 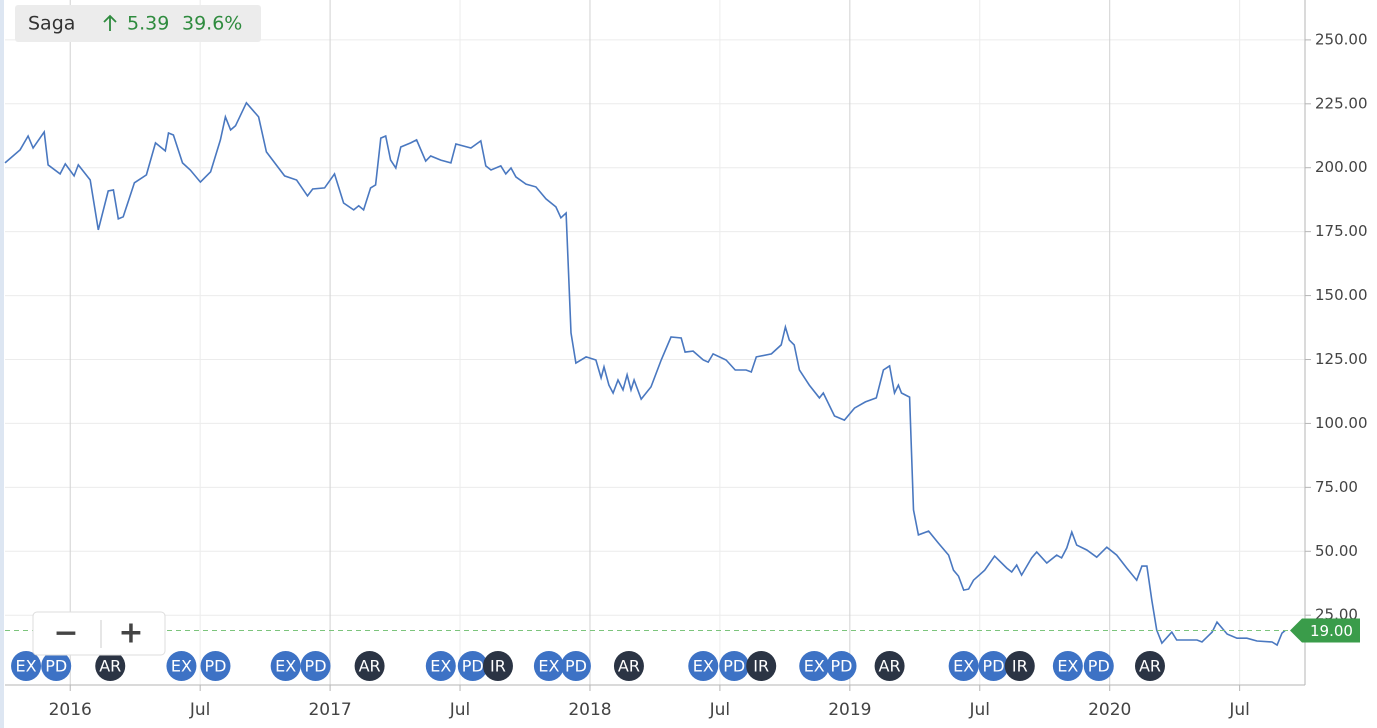 I want to click on y-tick-label: 250.00, so click(x=1341, y=39).